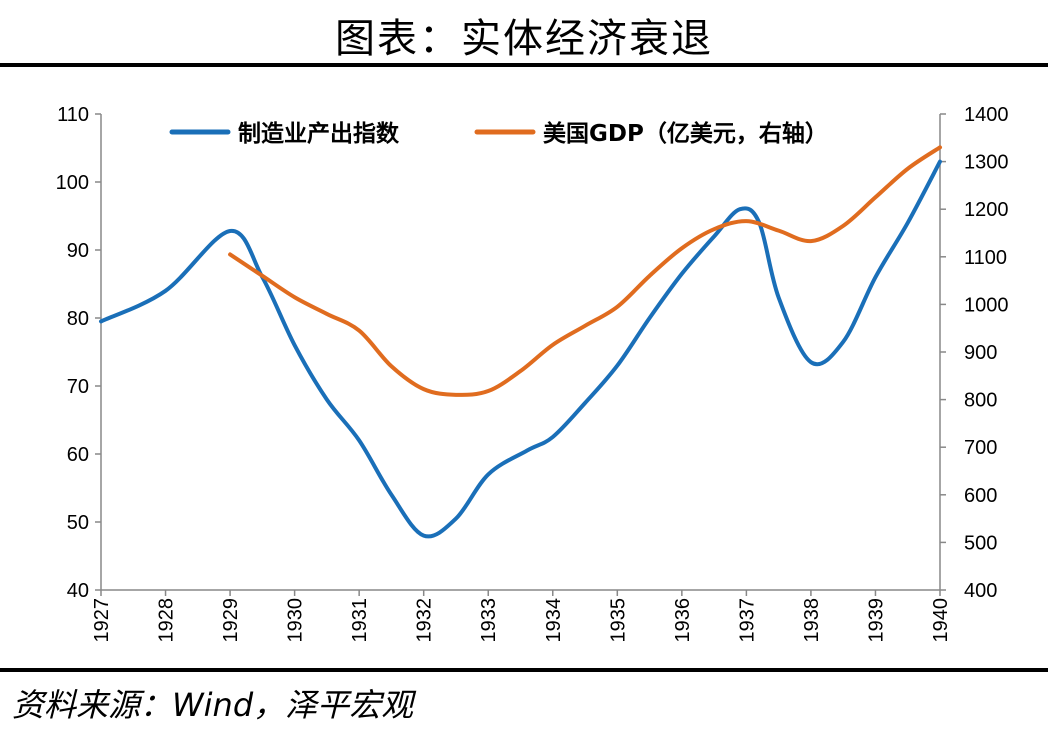 Image resolution: width=1048 pixels, height=732 pixels. I want to click on x-tick-label: 1938, so click(812, 620).